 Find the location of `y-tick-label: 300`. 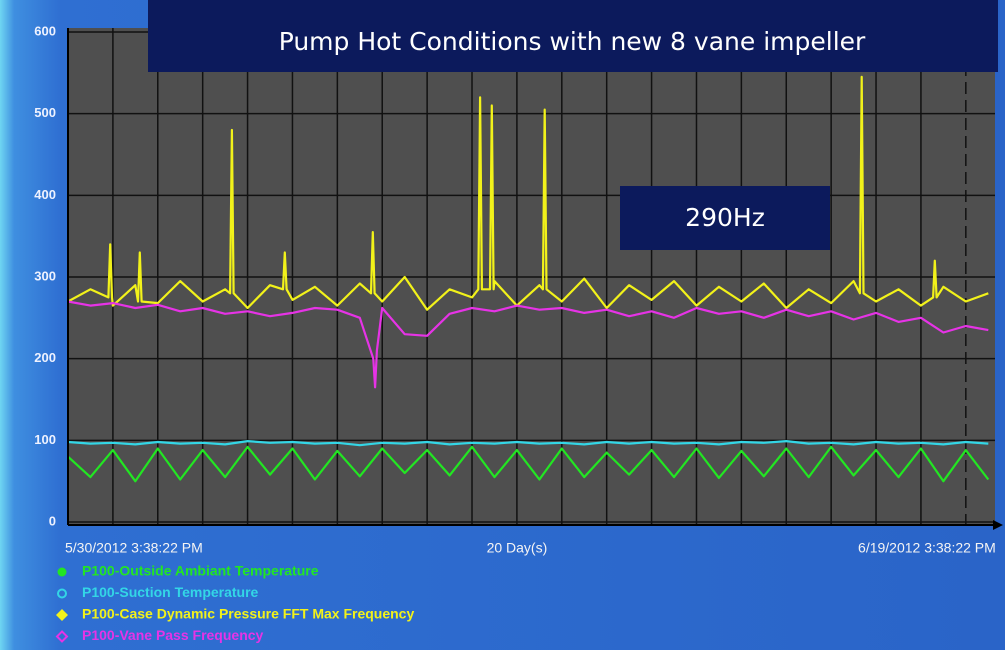

y-tick-label: 300 is located at coordinates (45, 275).